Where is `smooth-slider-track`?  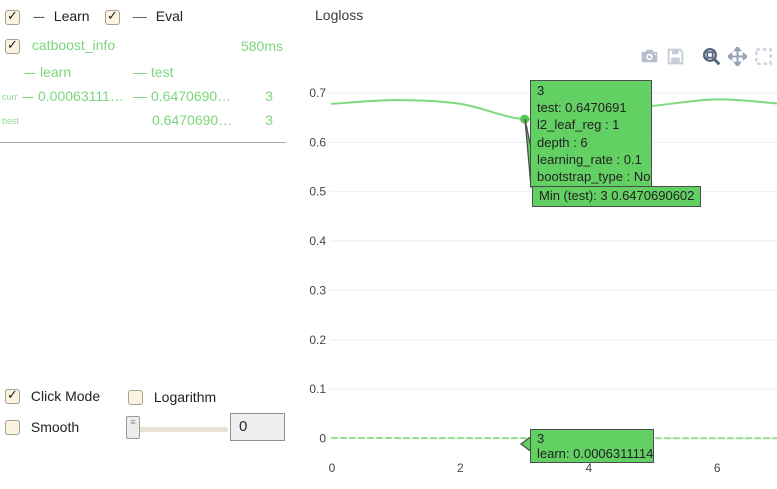
smooth-slider-track is located at coordinates (180, 429).